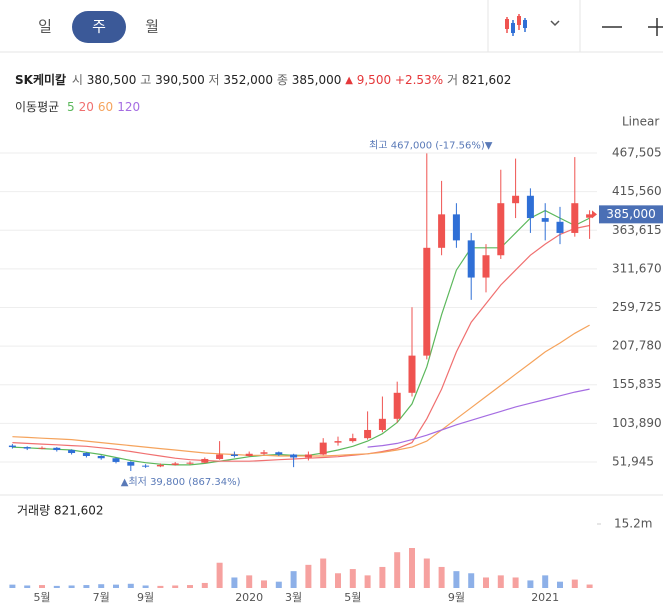 The height and width of the screenshot is (605, 663). I want to click on open-label: 시, so click(77, 80).